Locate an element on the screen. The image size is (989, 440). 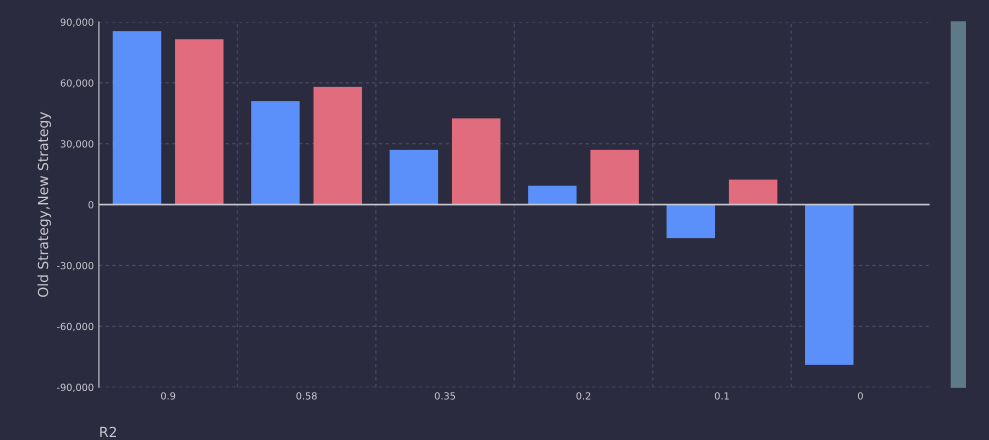
y-tick-label: 60,000 is located at coordinates (77, 83).